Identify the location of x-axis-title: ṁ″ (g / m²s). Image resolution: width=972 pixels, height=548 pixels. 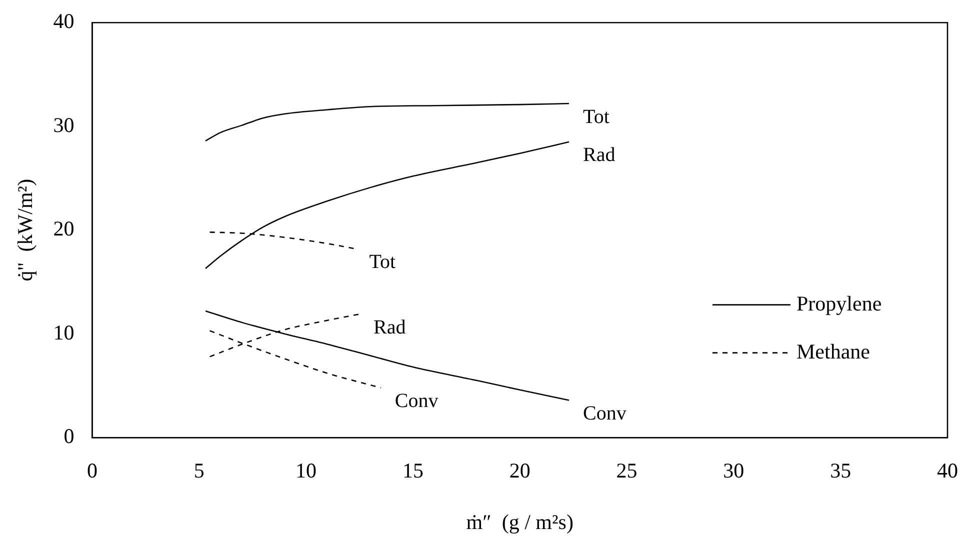
(520, 522).